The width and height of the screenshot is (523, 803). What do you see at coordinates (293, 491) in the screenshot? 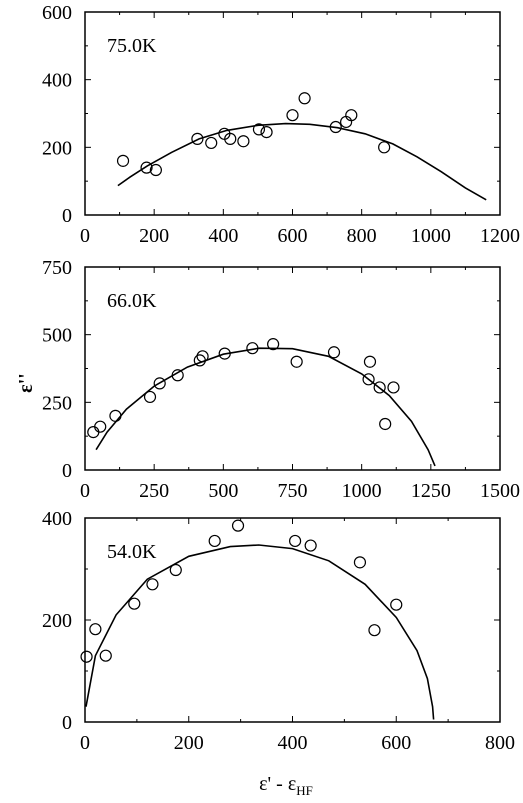
I see `x-tick-label: 750` at bounding box center [293, 491].